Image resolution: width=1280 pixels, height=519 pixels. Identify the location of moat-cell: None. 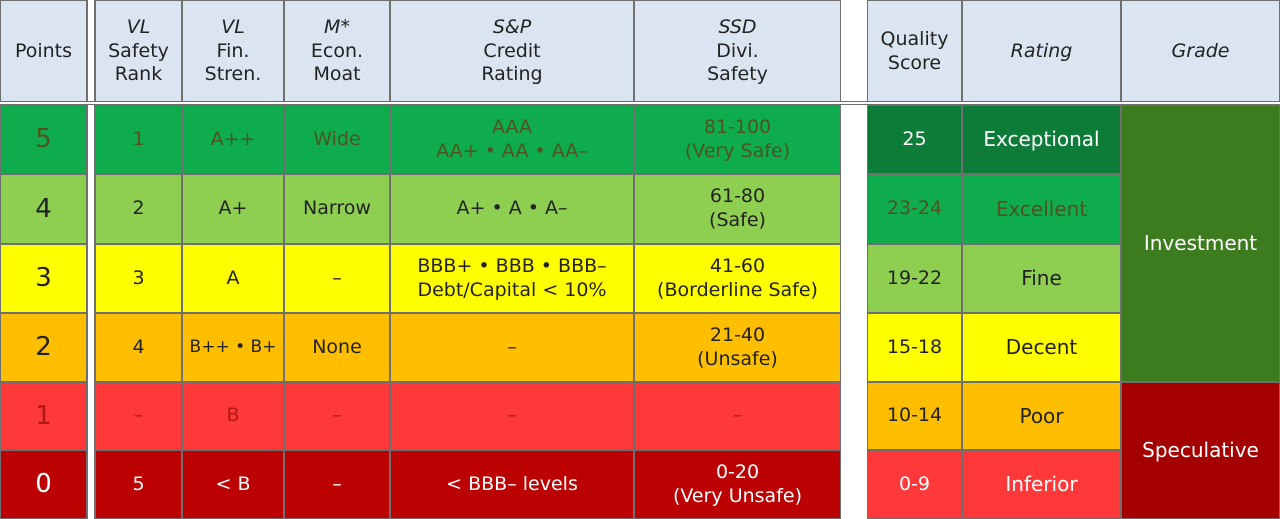
(337, 347).